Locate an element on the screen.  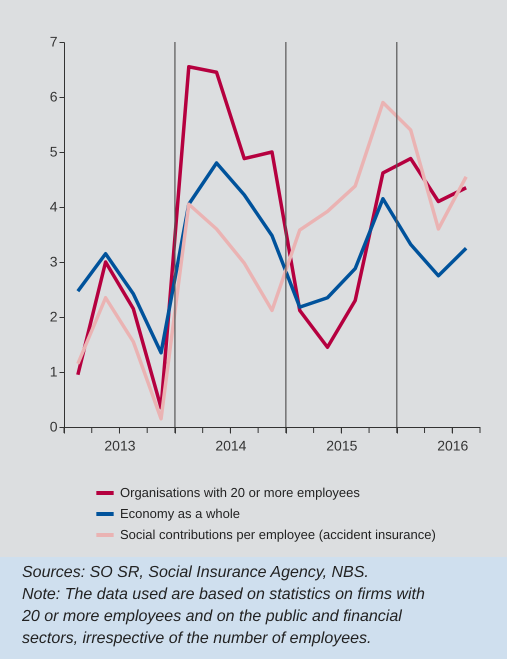
y-tick-label: 6 is located at coordinates (54, 96).